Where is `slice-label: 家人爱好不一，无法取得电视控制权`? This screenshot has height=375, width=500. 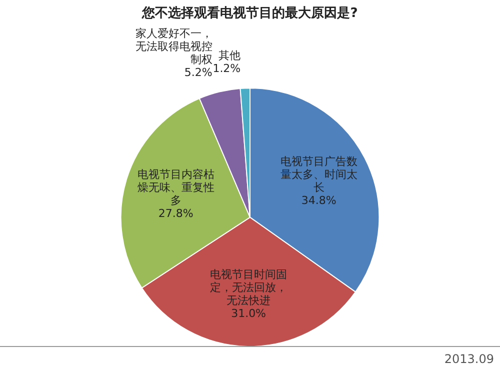 slice-label: 家人爱好不一，无法取得电视控制权 is located at coordinates (173, 46).